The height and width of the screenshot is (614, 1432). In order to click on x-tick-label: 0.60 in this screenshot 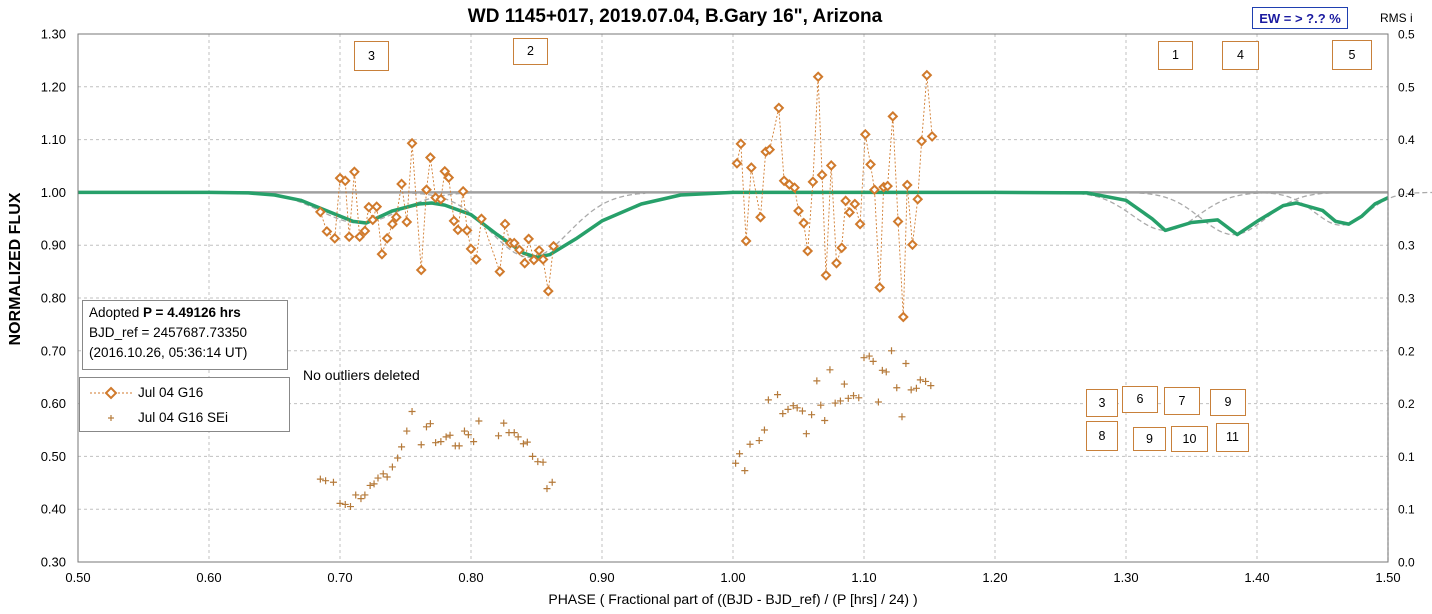, I will do `click(208, 577)`.